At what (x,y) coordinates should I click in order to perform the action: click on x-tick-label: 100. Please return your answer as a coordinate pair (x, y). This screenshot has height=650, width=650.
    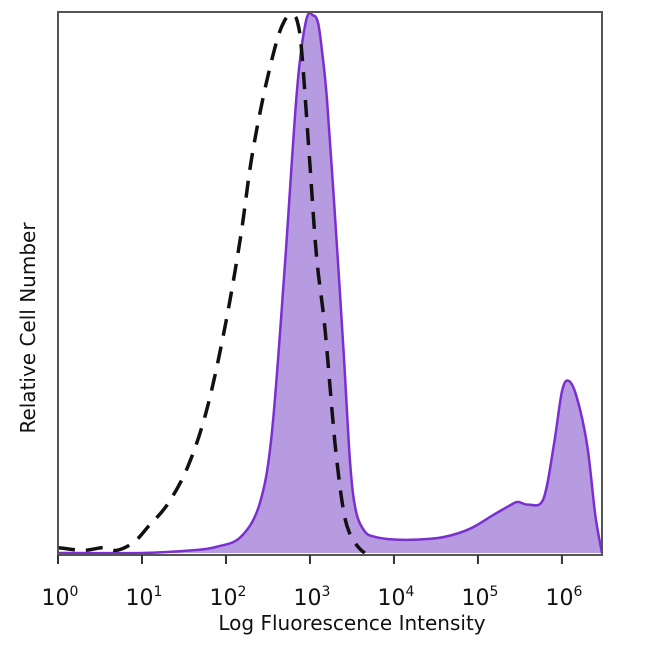
    Looking at the image, I should click on (60, 597).